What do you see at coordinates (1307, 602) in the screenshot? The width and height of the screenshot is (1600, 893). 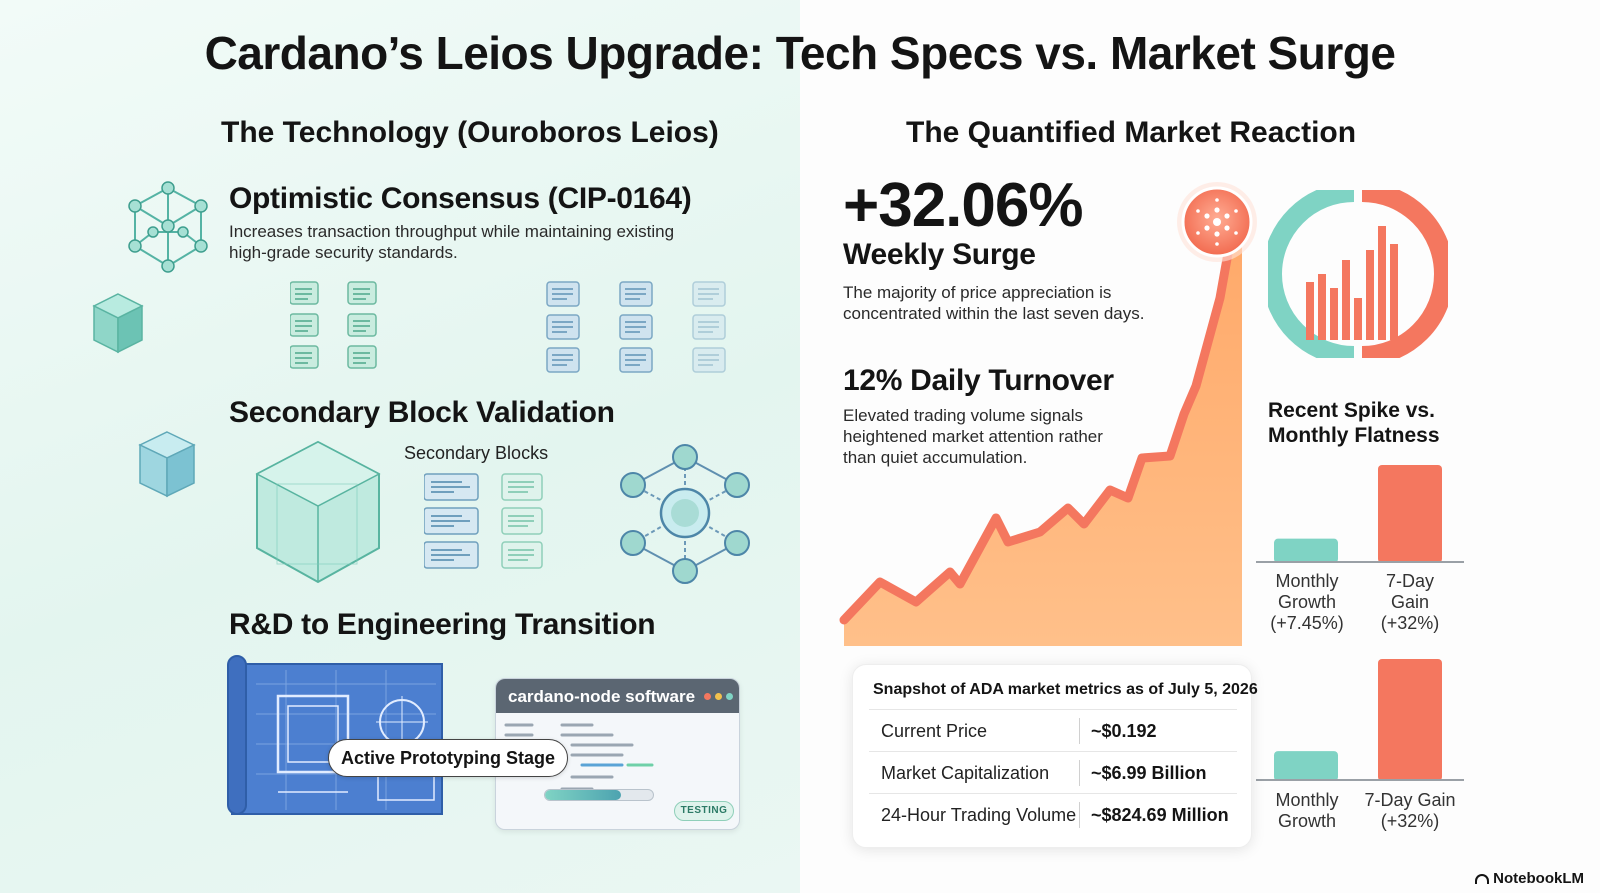 I see `bar-label-monthly-growth: Monthly Growth (+7.45%)` at bounding box center [1307, 602].